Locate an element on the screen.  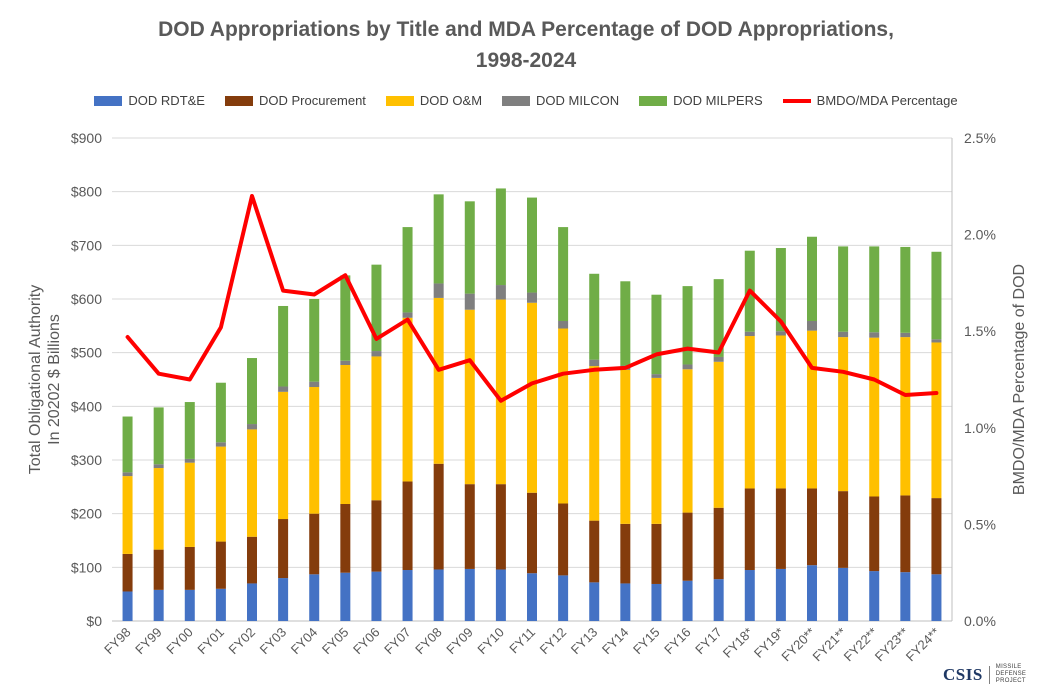
legend-item: DOD Procurement is located at coordinates (295, 100).